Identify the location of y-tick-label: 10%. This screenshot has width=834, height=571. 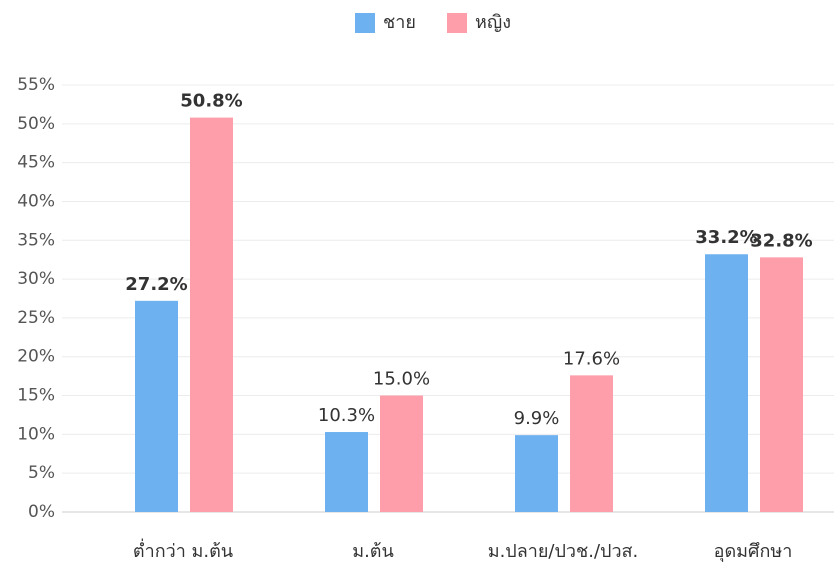
(36, 434).